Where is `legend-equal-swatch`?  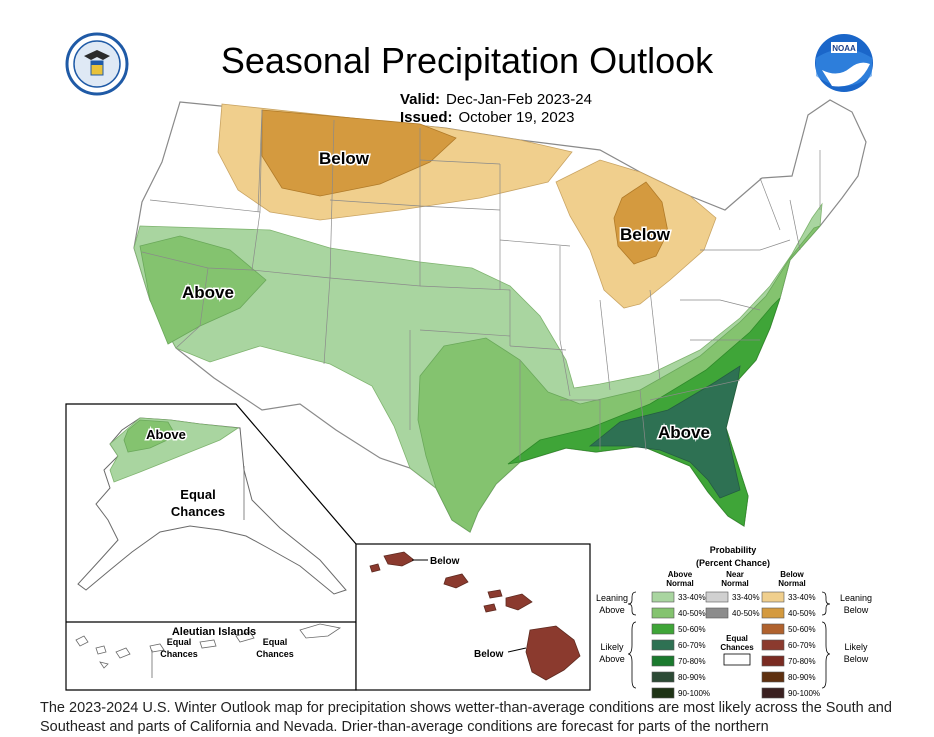 legend-equal-swatch is located at coordinates (737, 659).